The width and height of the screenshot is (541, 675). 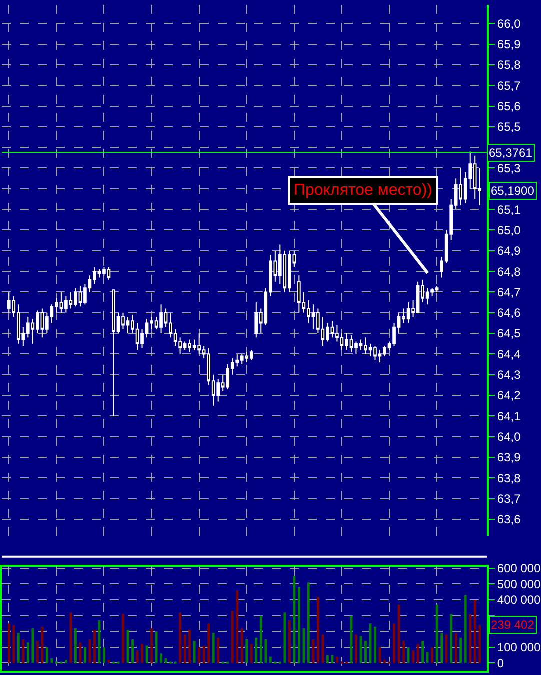 I want to click on y-tick-label: 65,1, so click(x=509, y=209).